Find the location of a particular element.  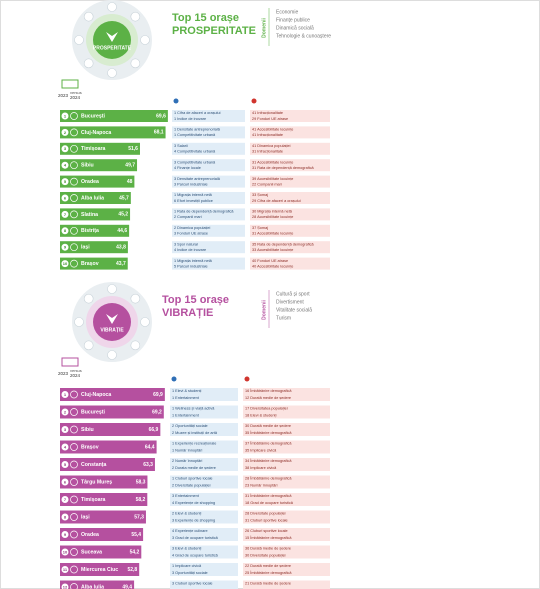

rank: 8 is located at coordinates (65, 516).